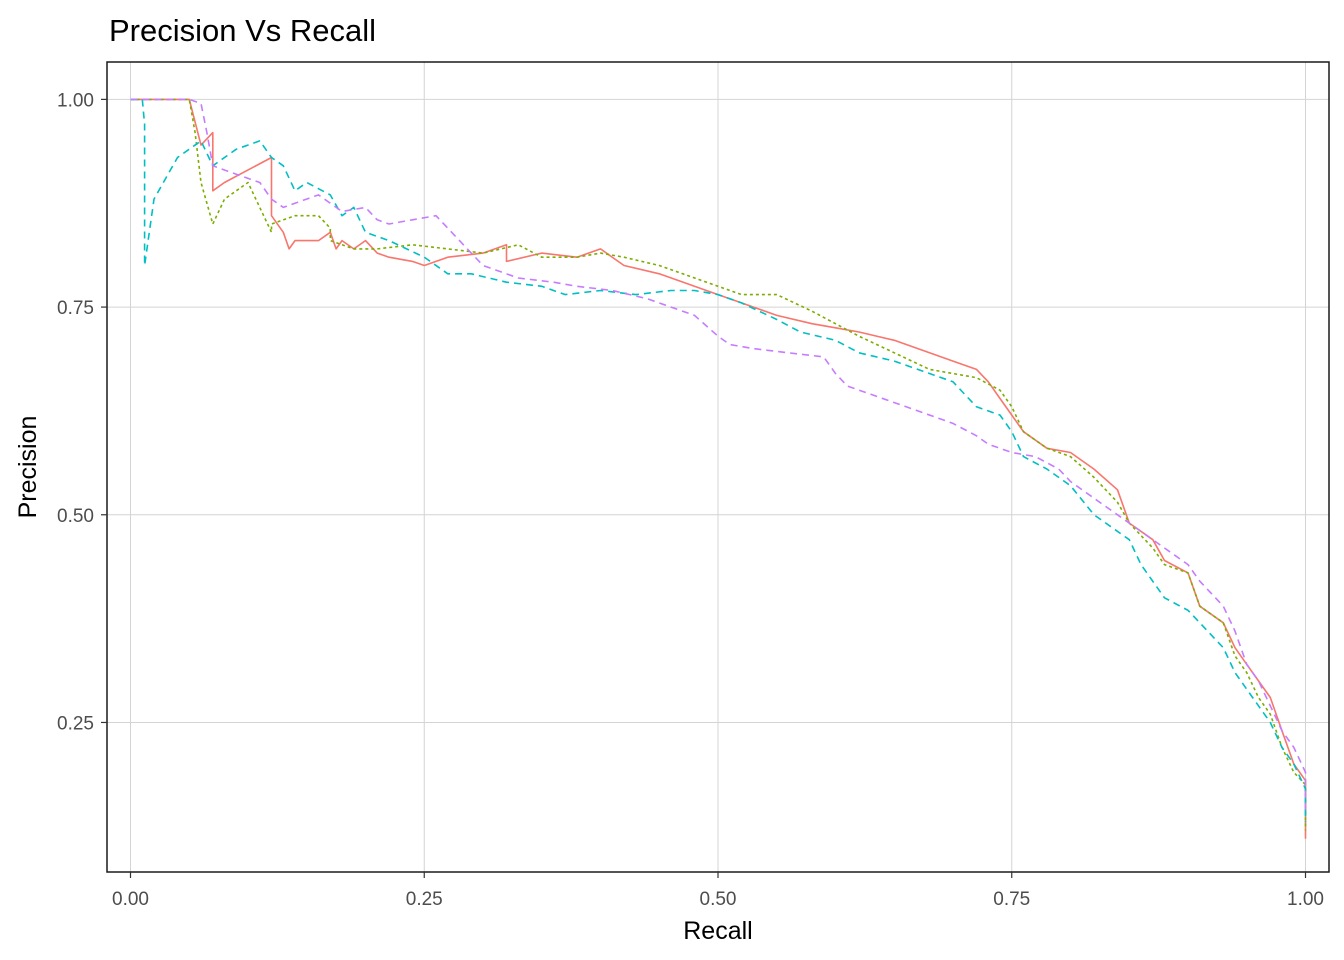 This screenshot has width=1344, height=960. What do you see at coordinates (75, 308) in the screenshot?
I see `y-tick-label: 0.75` at bounding box center [75, 308].